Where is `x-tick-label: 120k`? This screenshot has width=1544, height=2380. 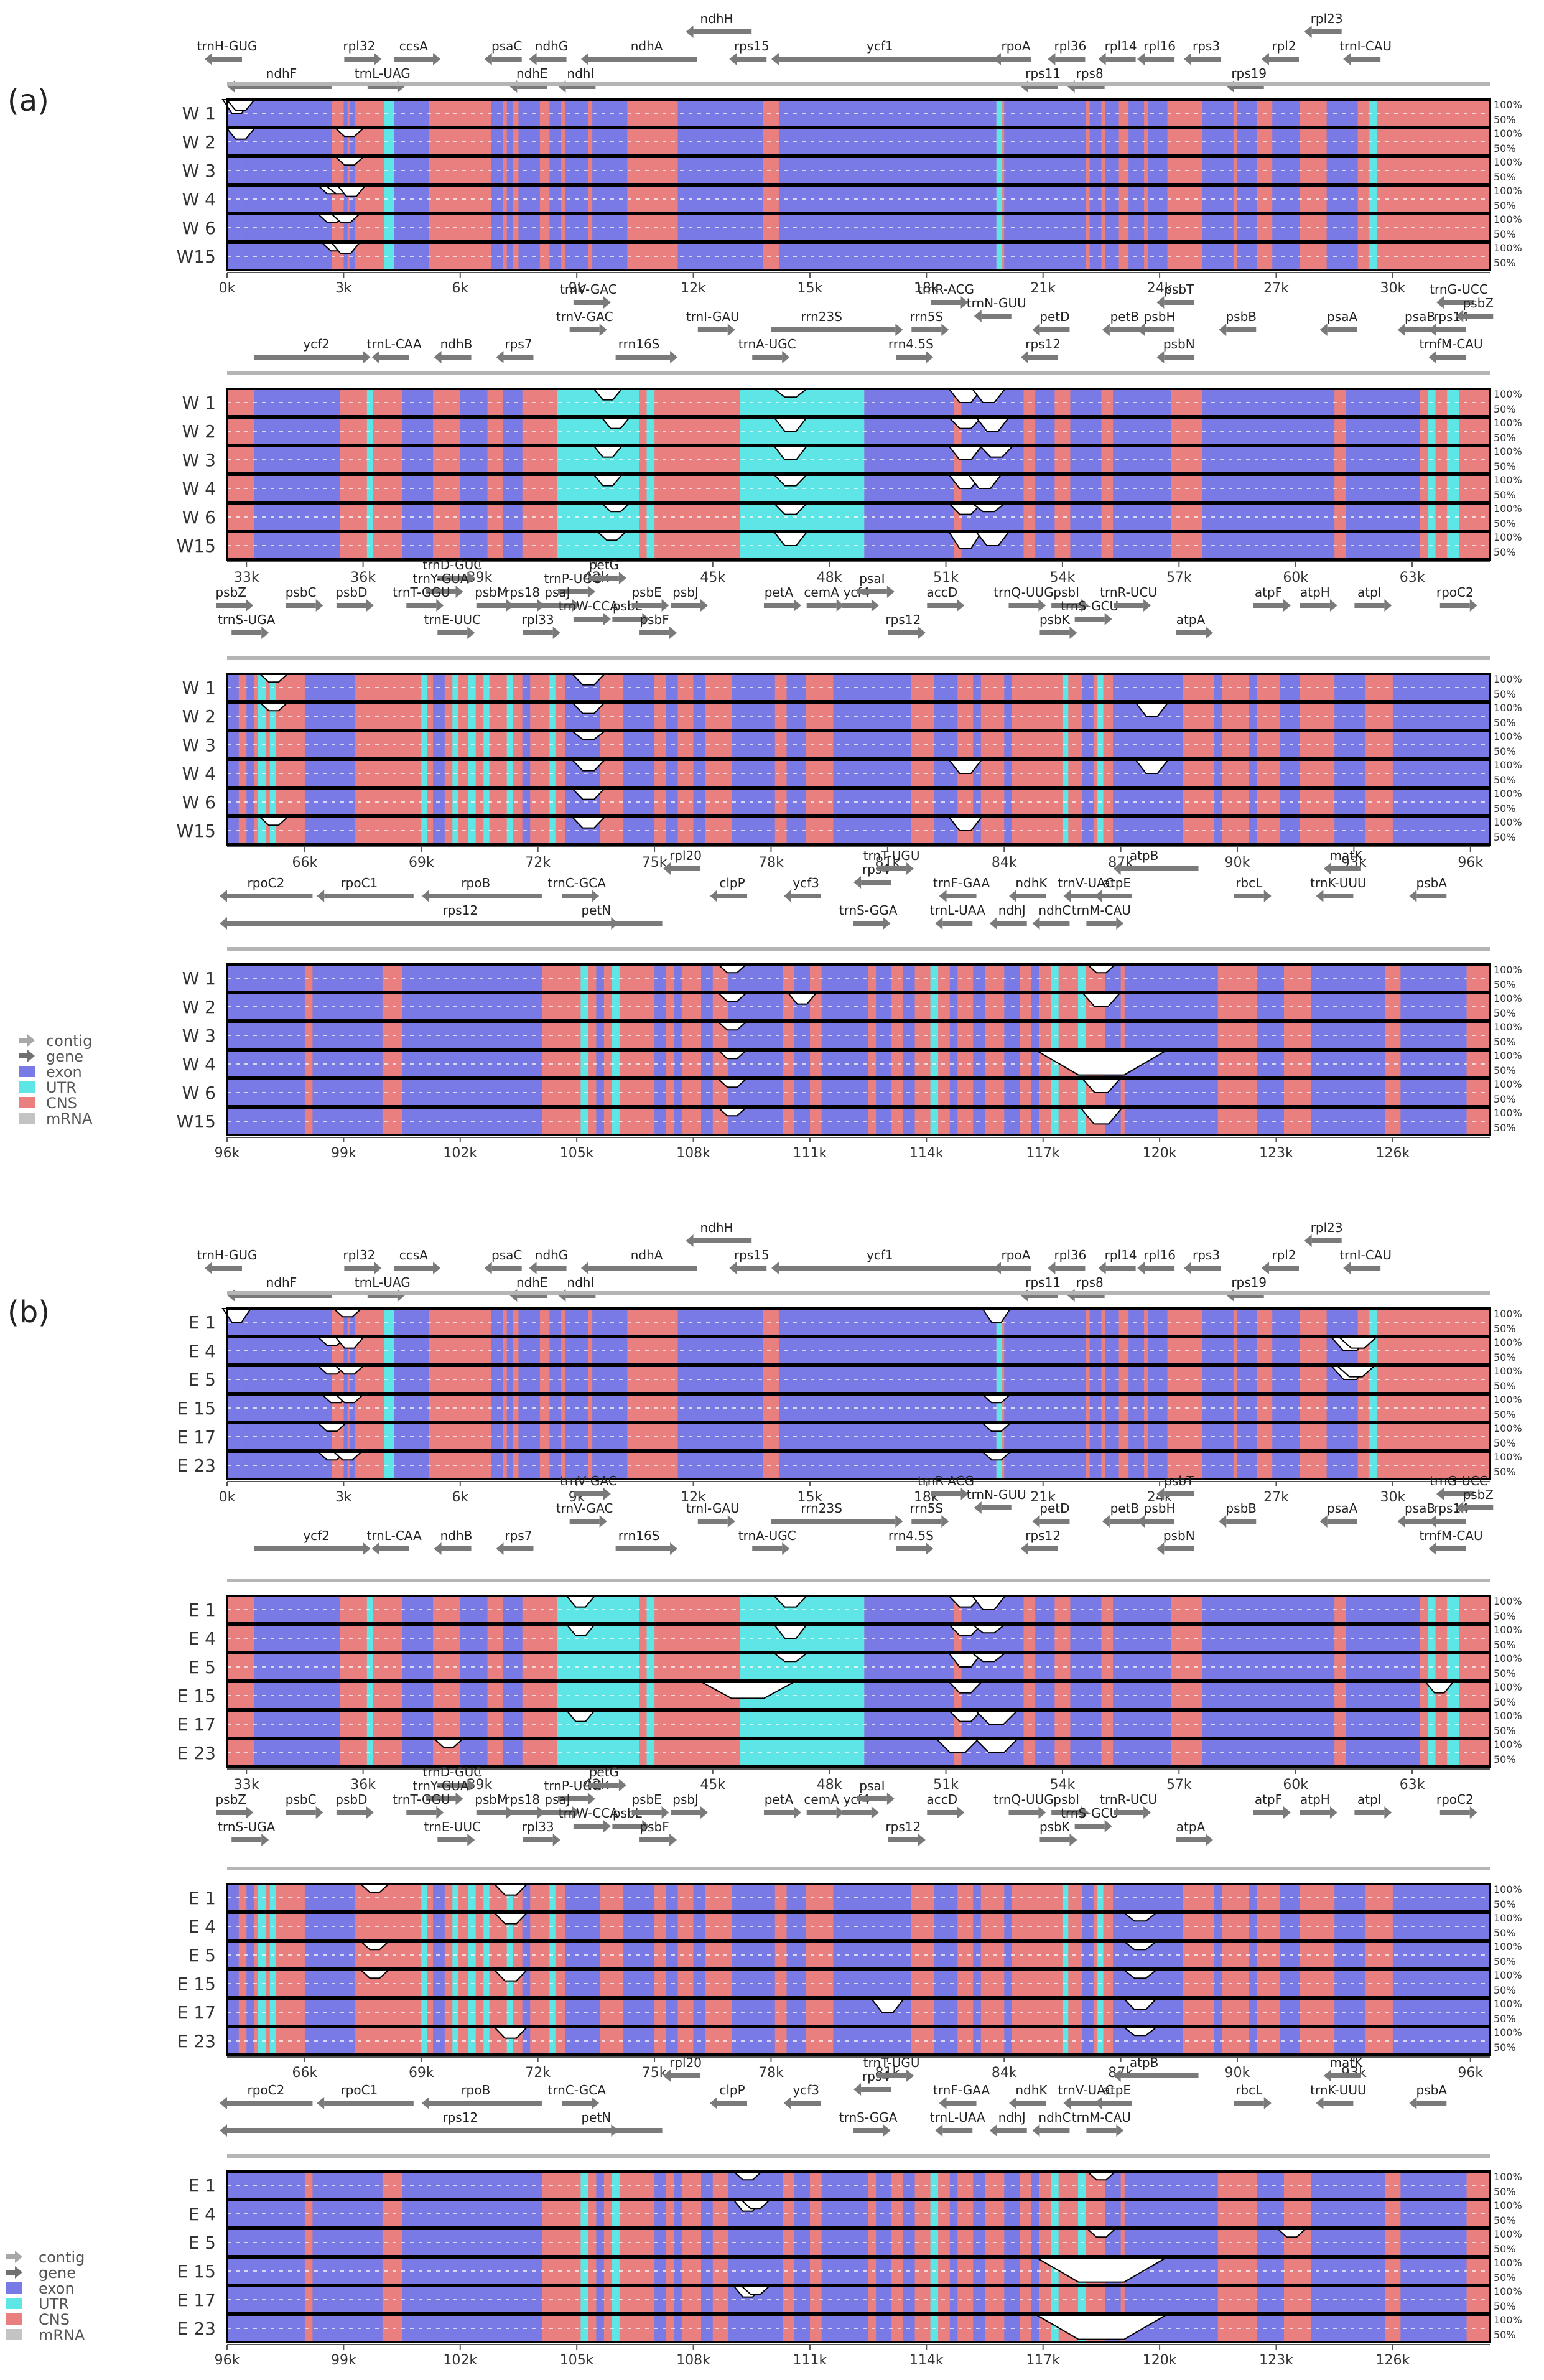 x-tick-label: 120k is located at coordinates (1160, 2360).